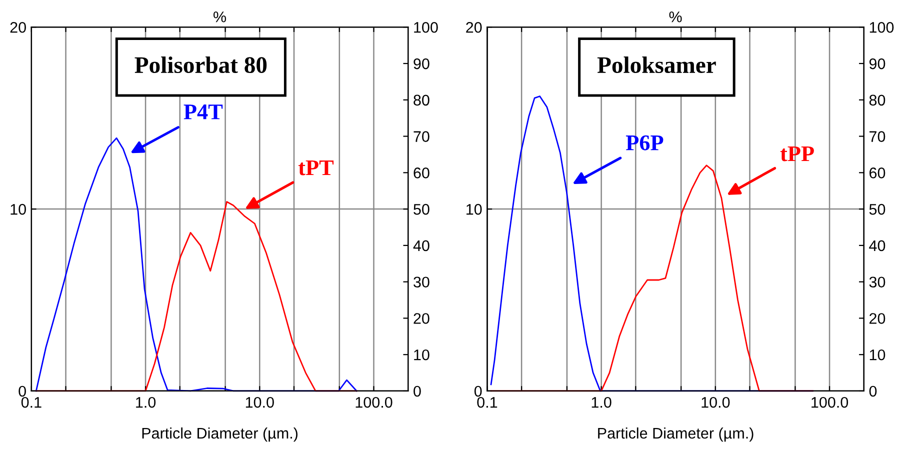  What do you see at coordinates (316, 168) in the screenshot?
I see `annotation: tPT` at bounding box center [316, 168].